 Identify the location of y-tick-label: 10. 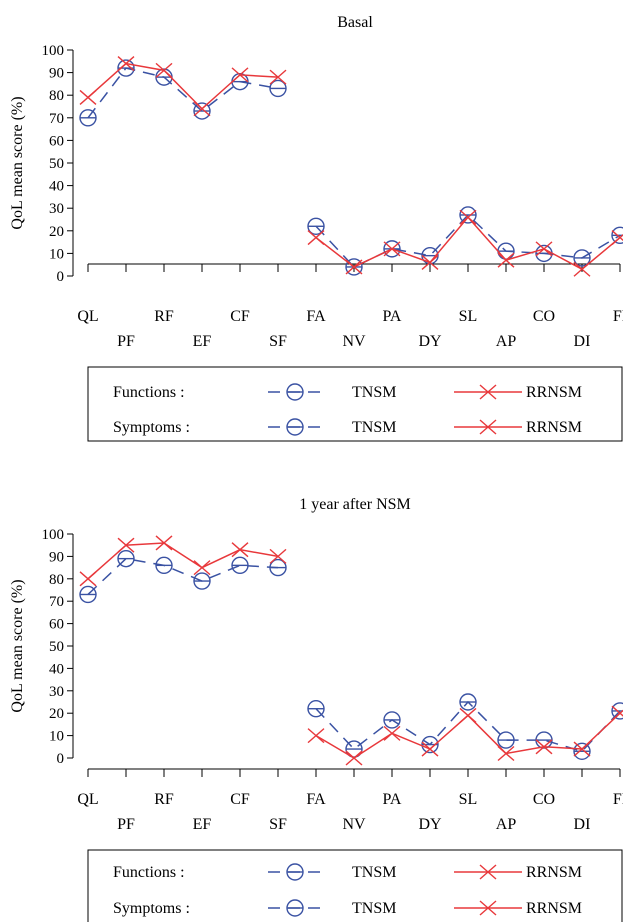
(56, 737).